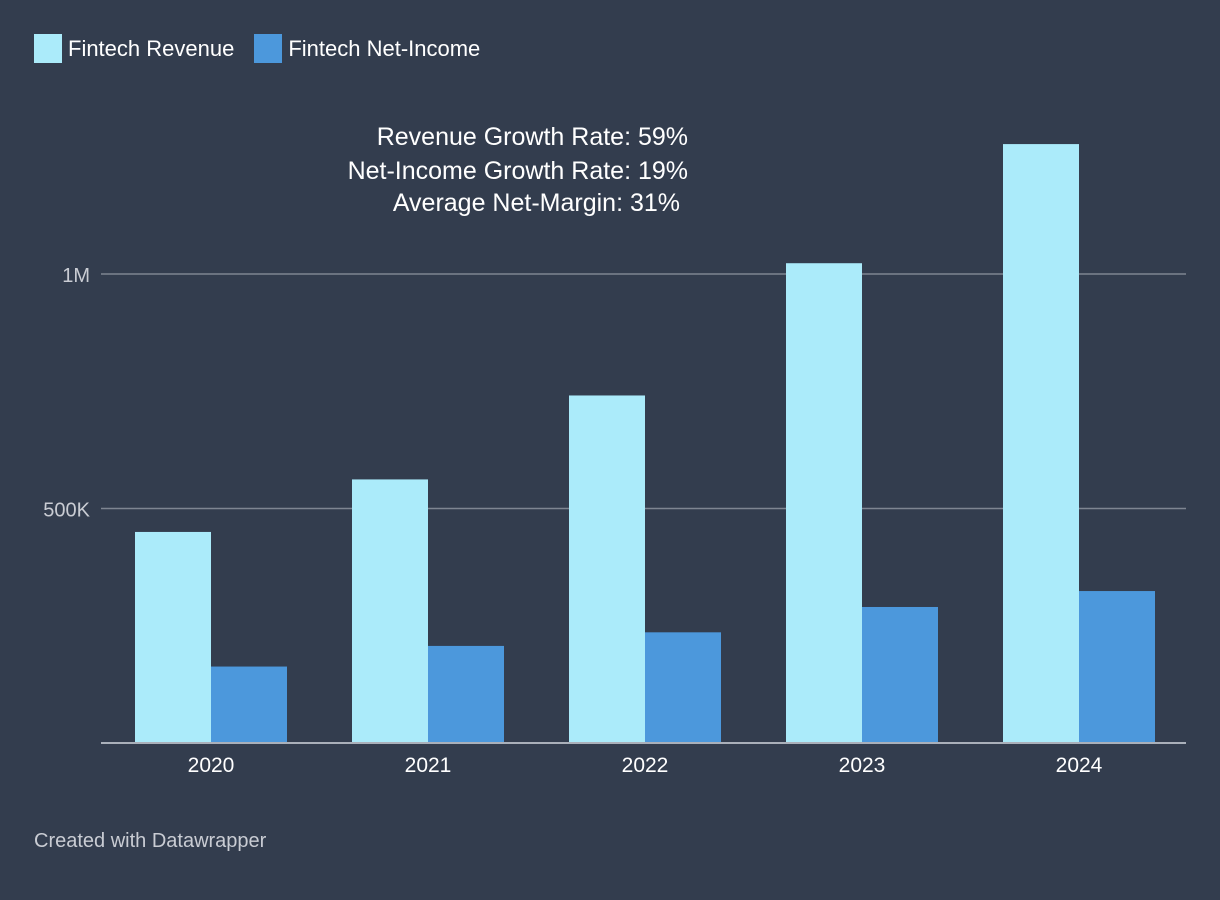 The width and height of the screenshot is (1220, 900). What do you see at coordinates (173, 637) in the screenshot?
I see `bar-revenue-2020` at bounding box center [173, 637].